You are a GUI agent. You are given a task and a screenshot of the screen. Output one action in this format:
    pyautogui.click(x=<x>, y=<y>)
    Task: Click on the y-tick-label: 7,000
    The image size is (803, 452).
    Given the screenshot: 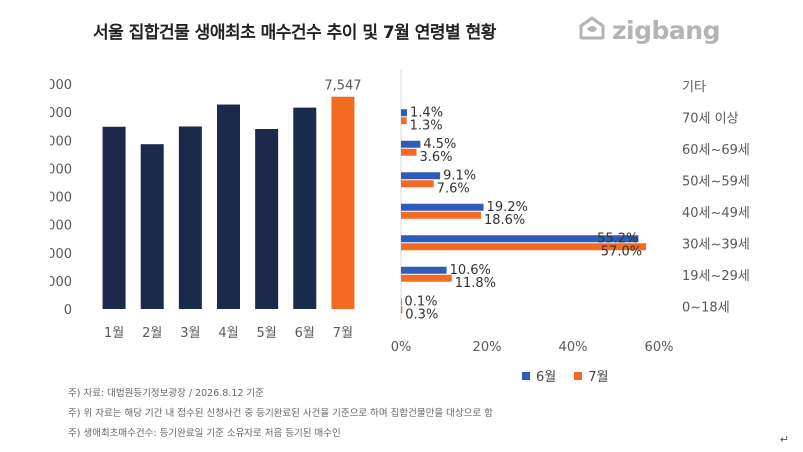 What is the action you would take?
    pyautogui.click(x=61, y=113)
    